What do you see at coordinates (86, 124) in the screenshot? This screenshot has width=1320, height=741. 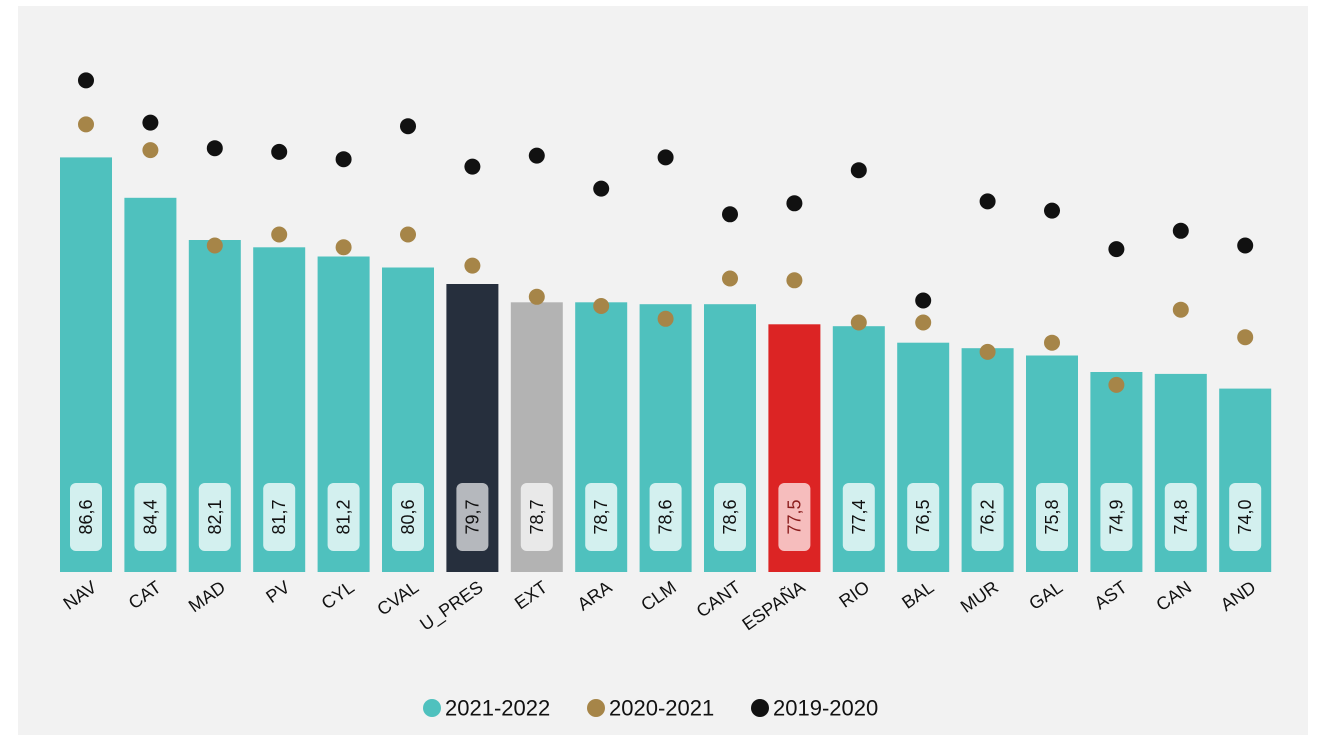 I see `dot-2020-2021-nav` at bounding box center [86, 124].